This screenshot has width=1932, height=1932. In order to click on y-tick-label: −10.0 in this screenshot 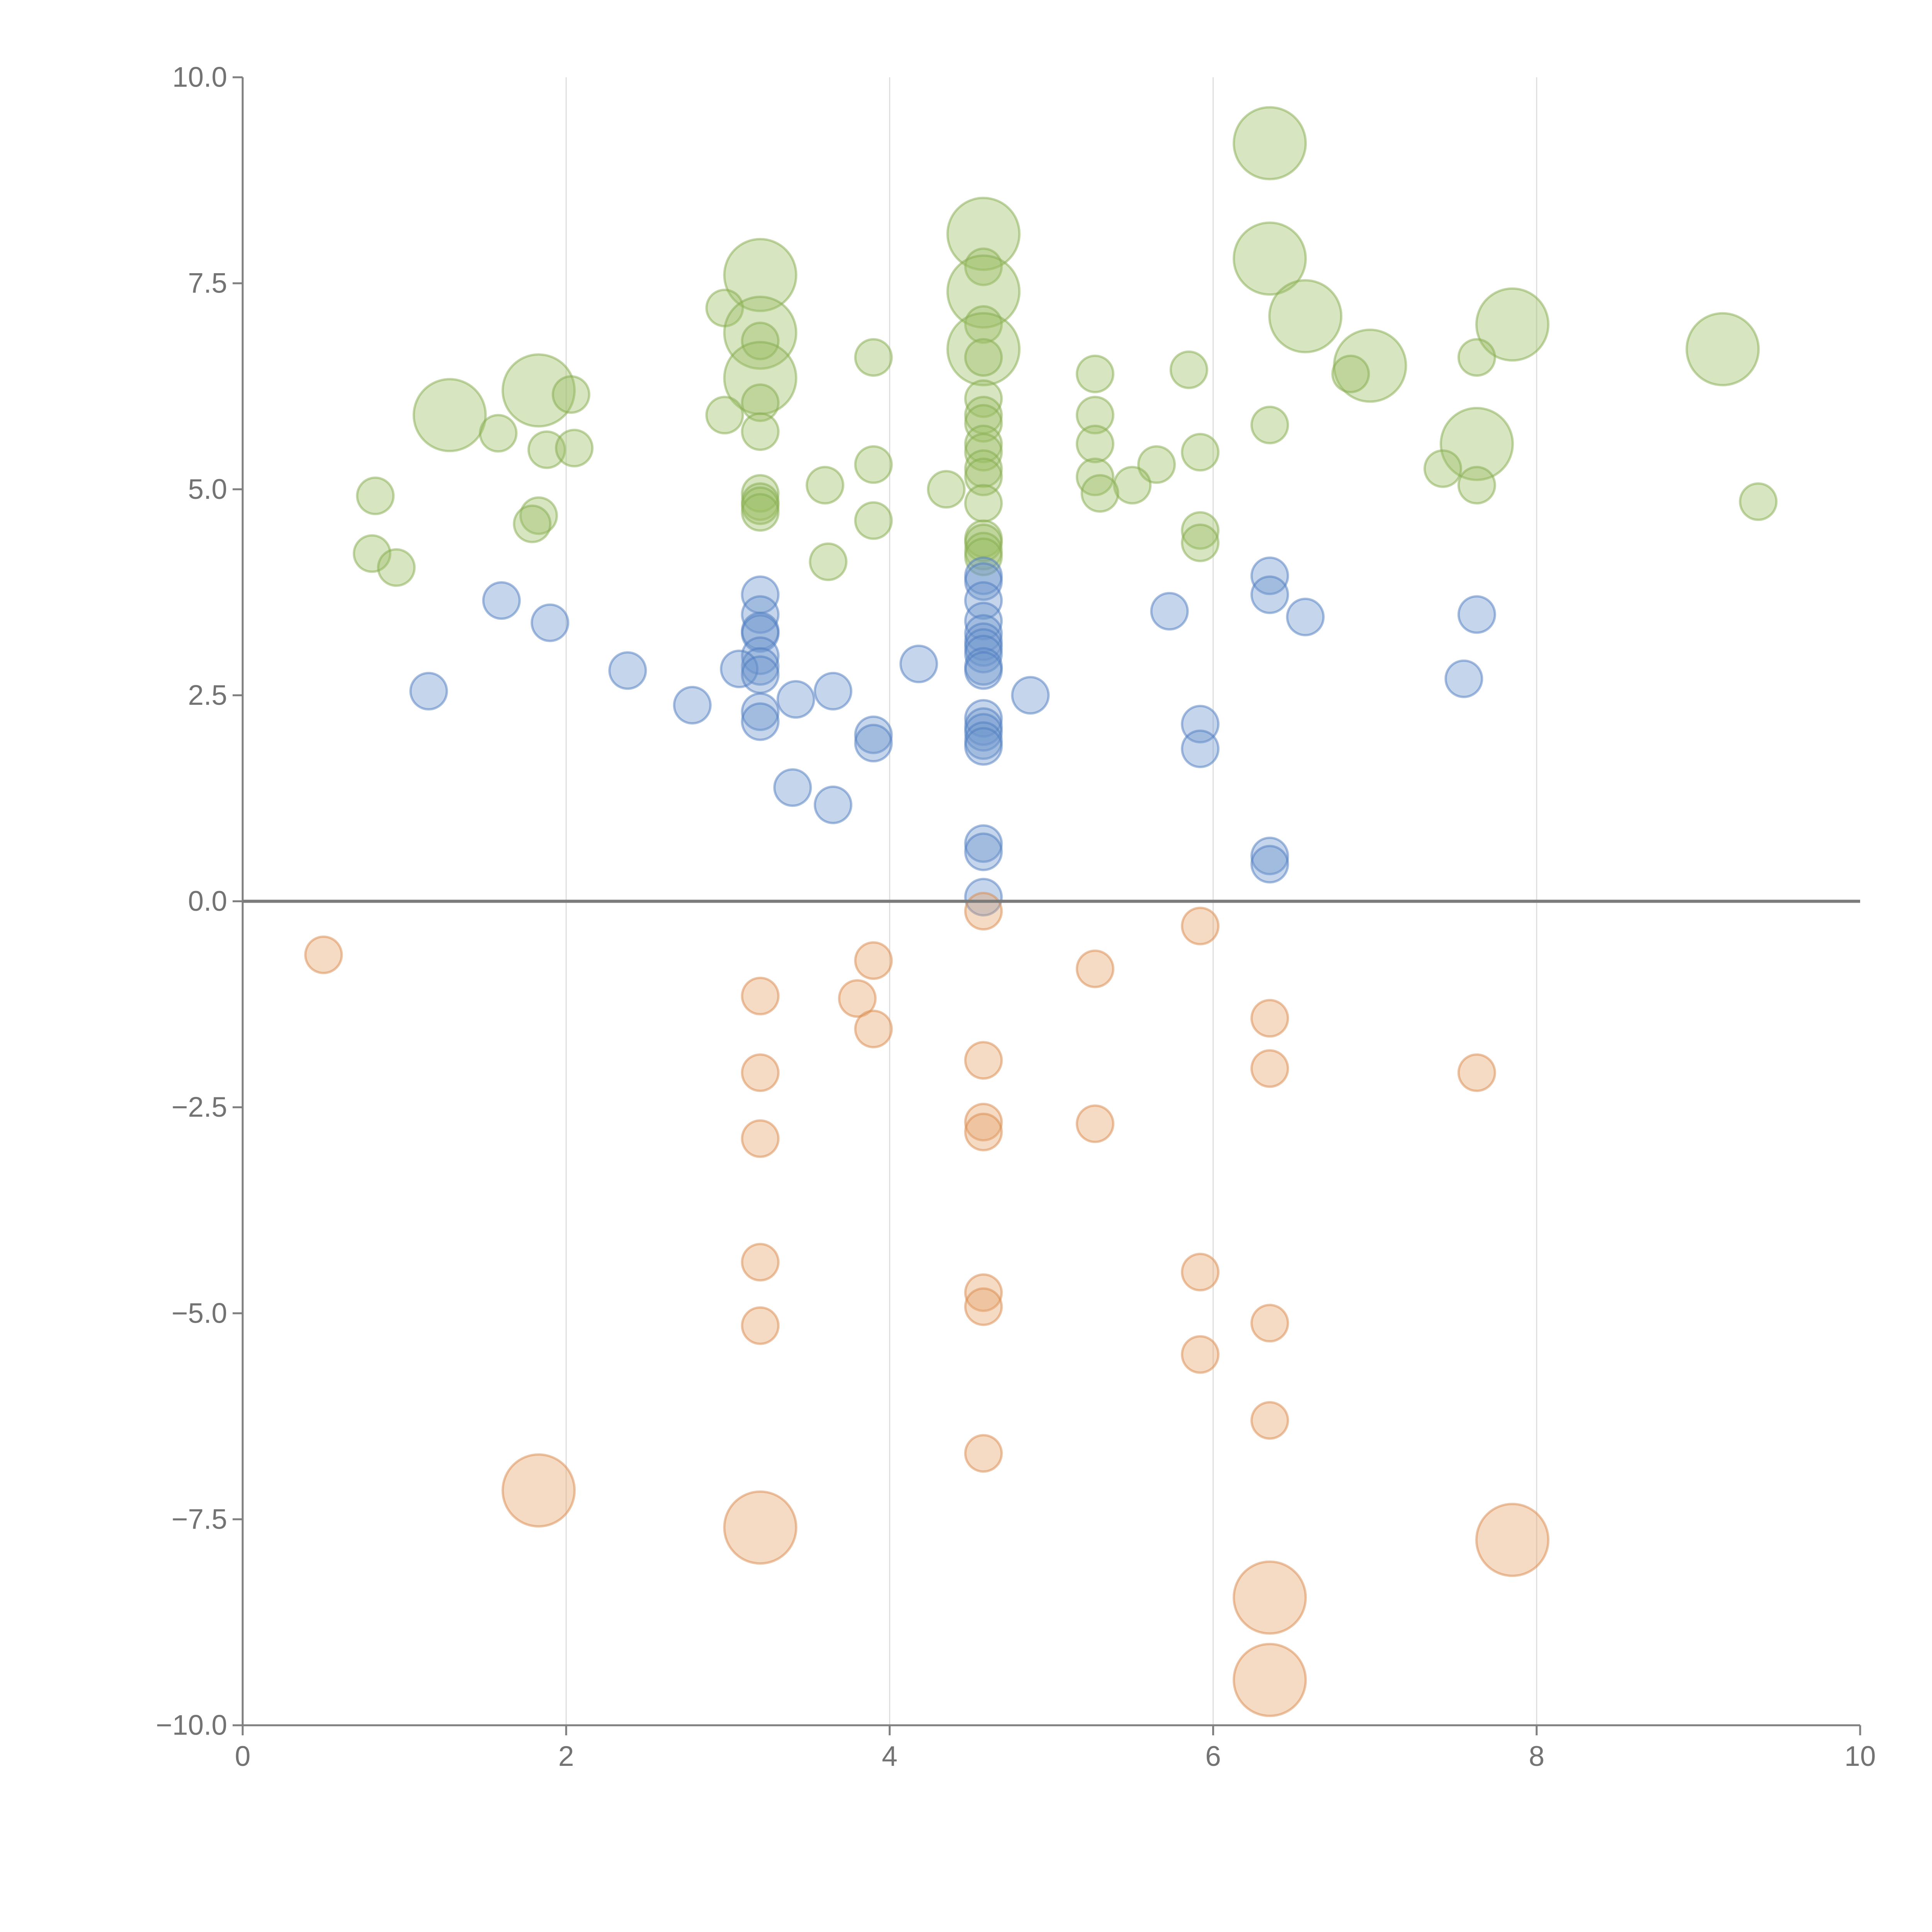, I will do `click(192, 1726)`.